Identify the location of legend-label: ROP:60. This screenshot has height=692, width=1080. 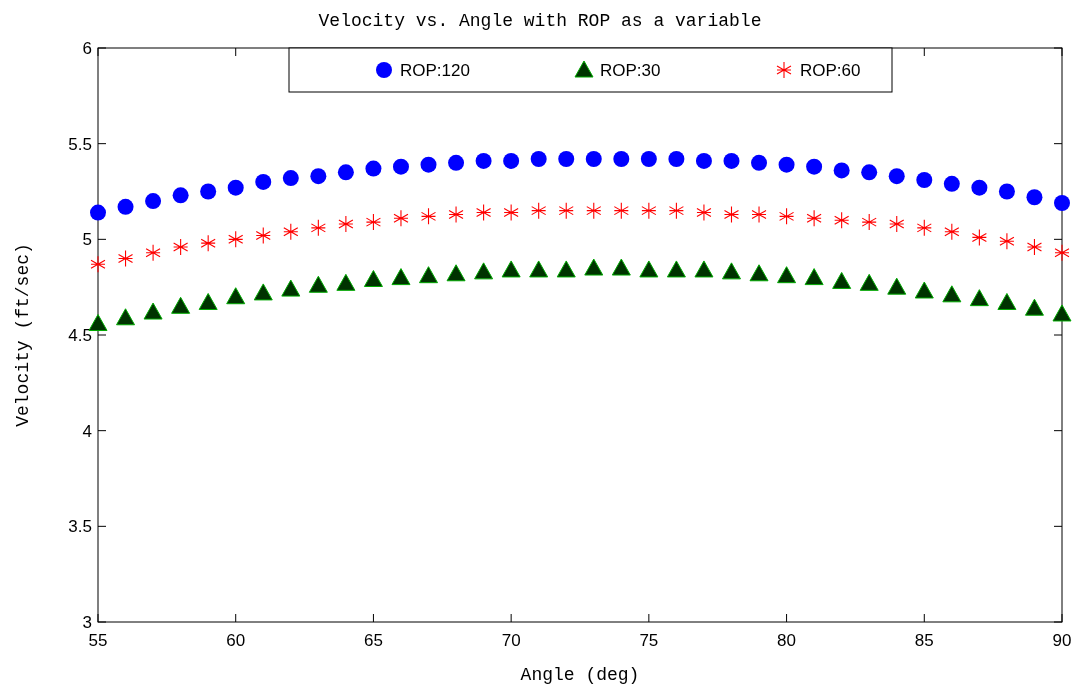
(830, 70).